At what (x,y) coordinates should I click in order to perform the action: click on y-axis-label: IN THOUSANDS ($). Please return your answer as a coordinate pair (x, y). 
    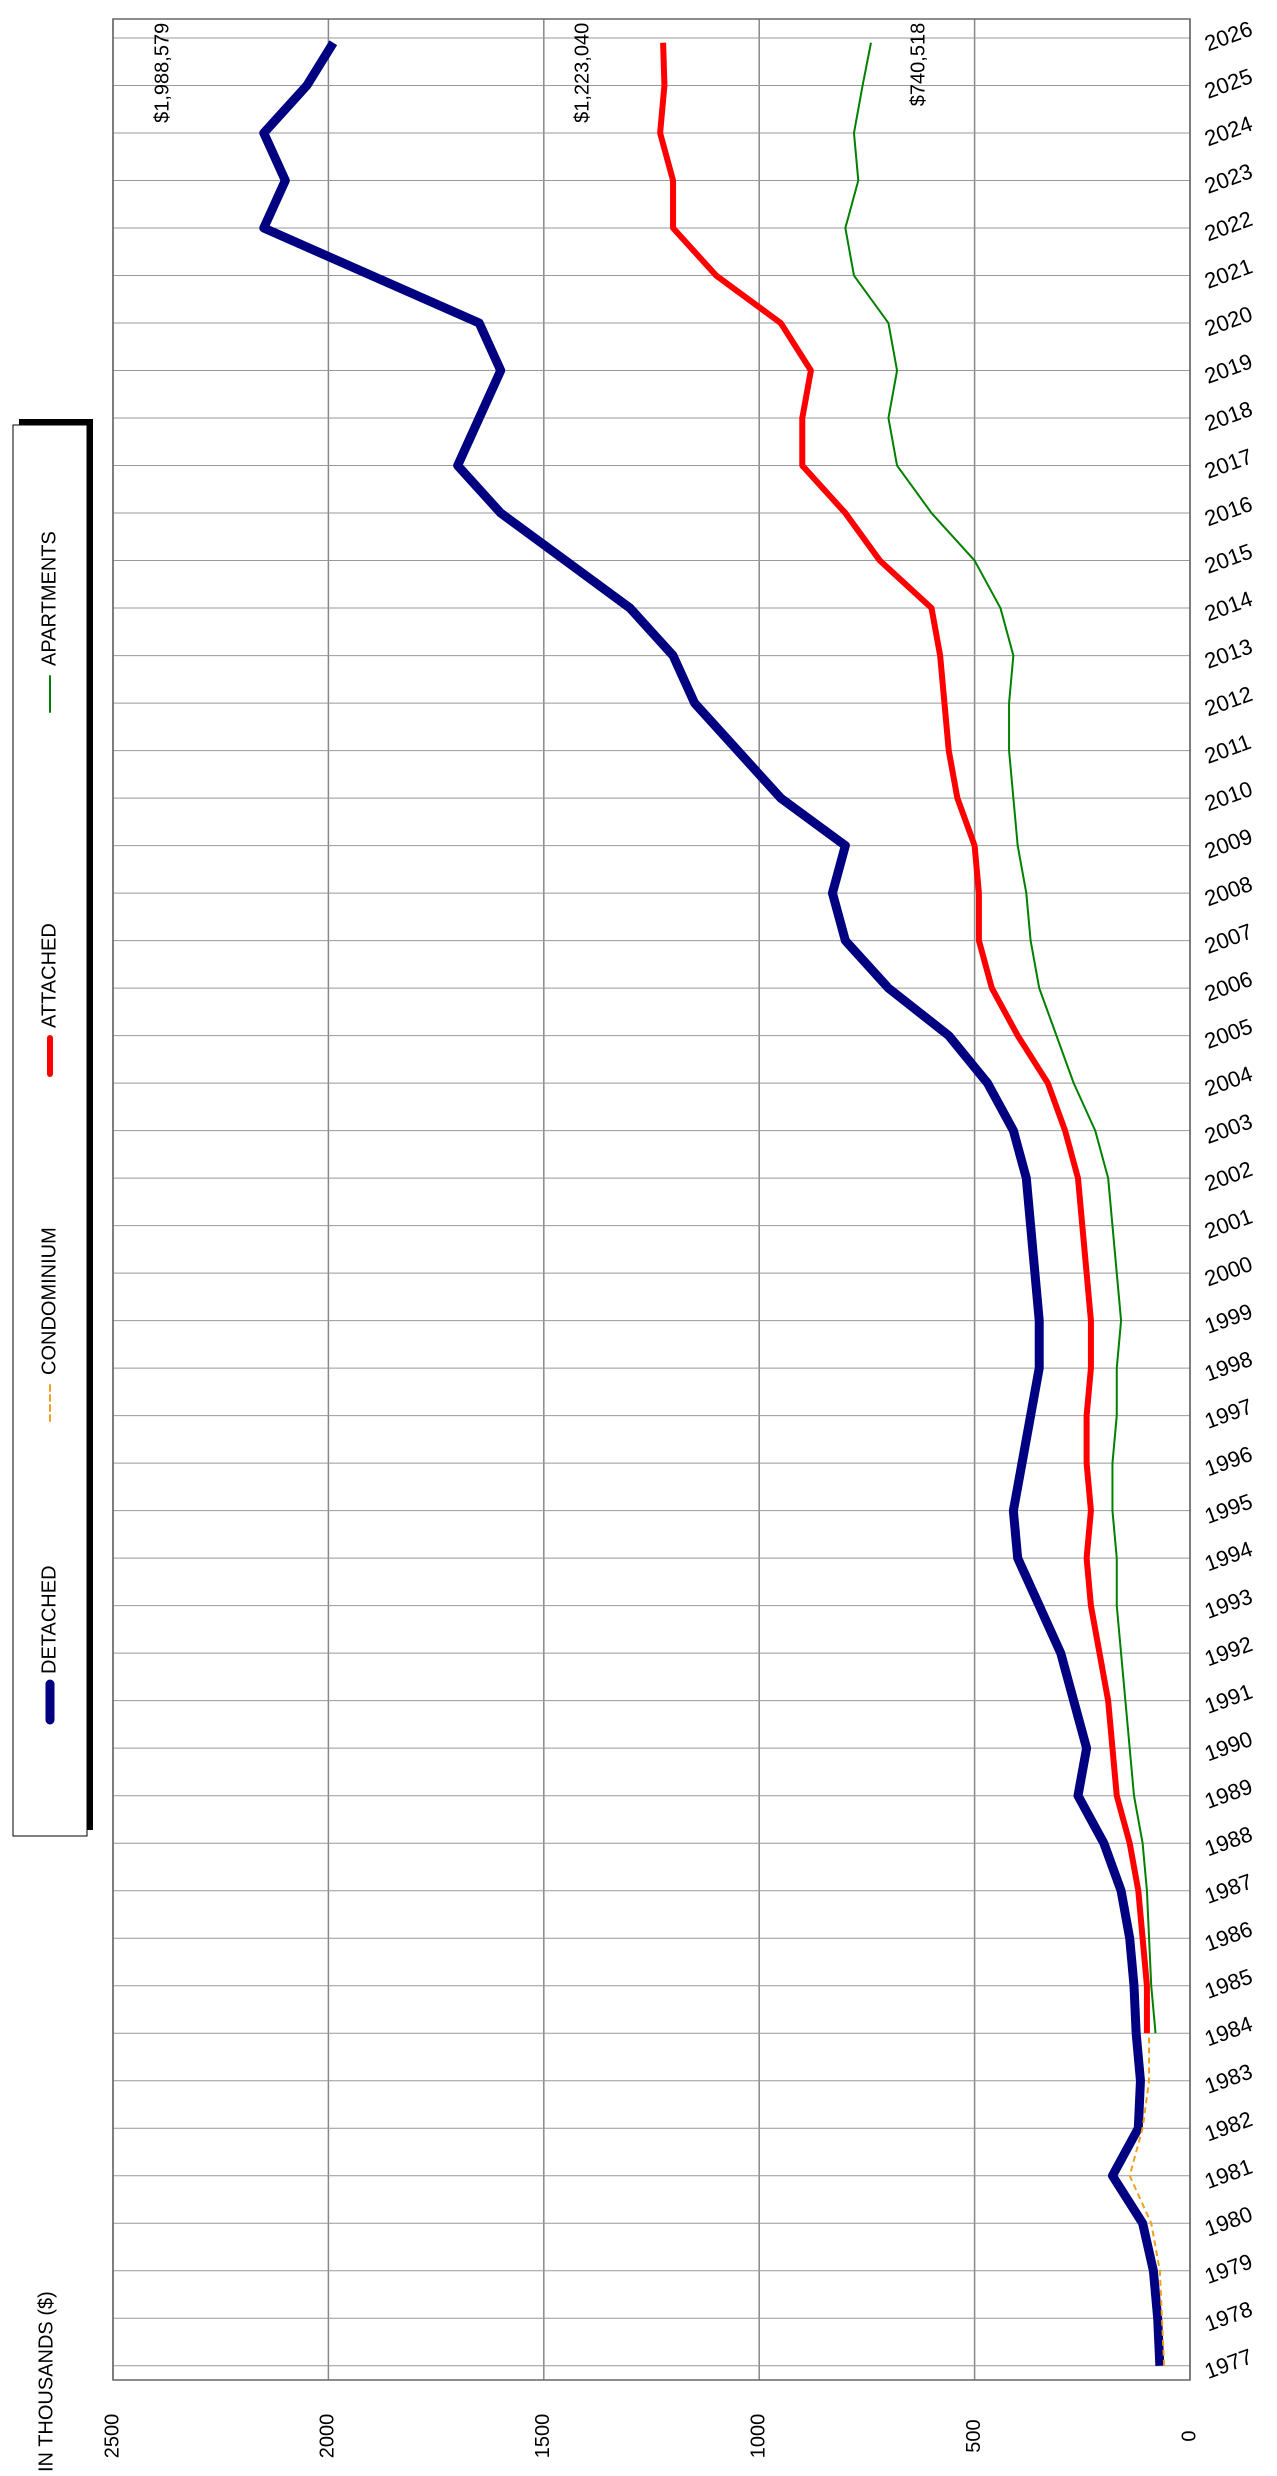
    Looking at the image, I should click on (46, 2381).